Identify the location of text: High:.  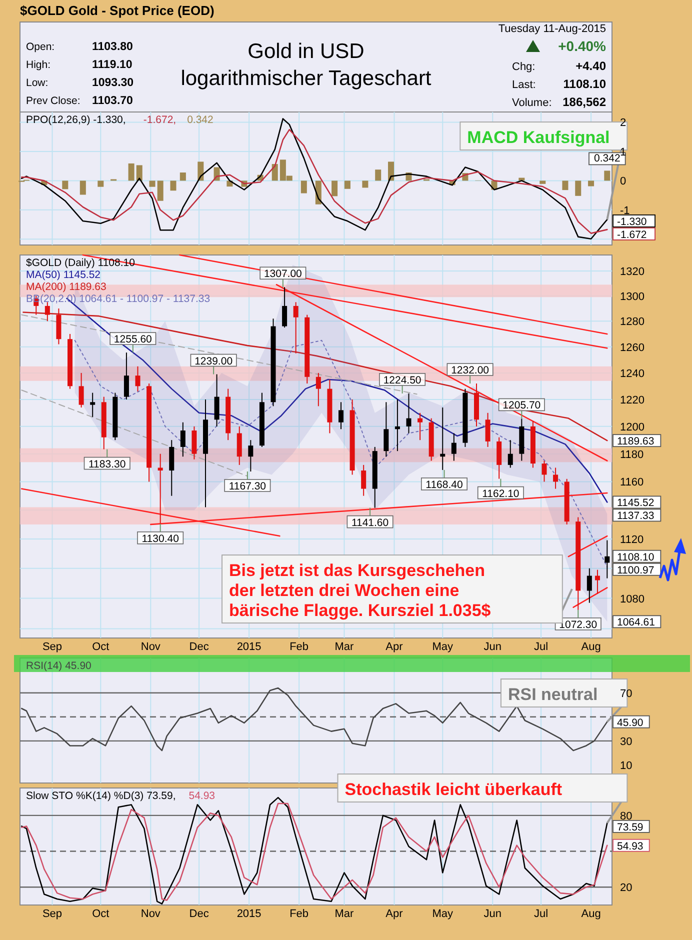
(38, 65).